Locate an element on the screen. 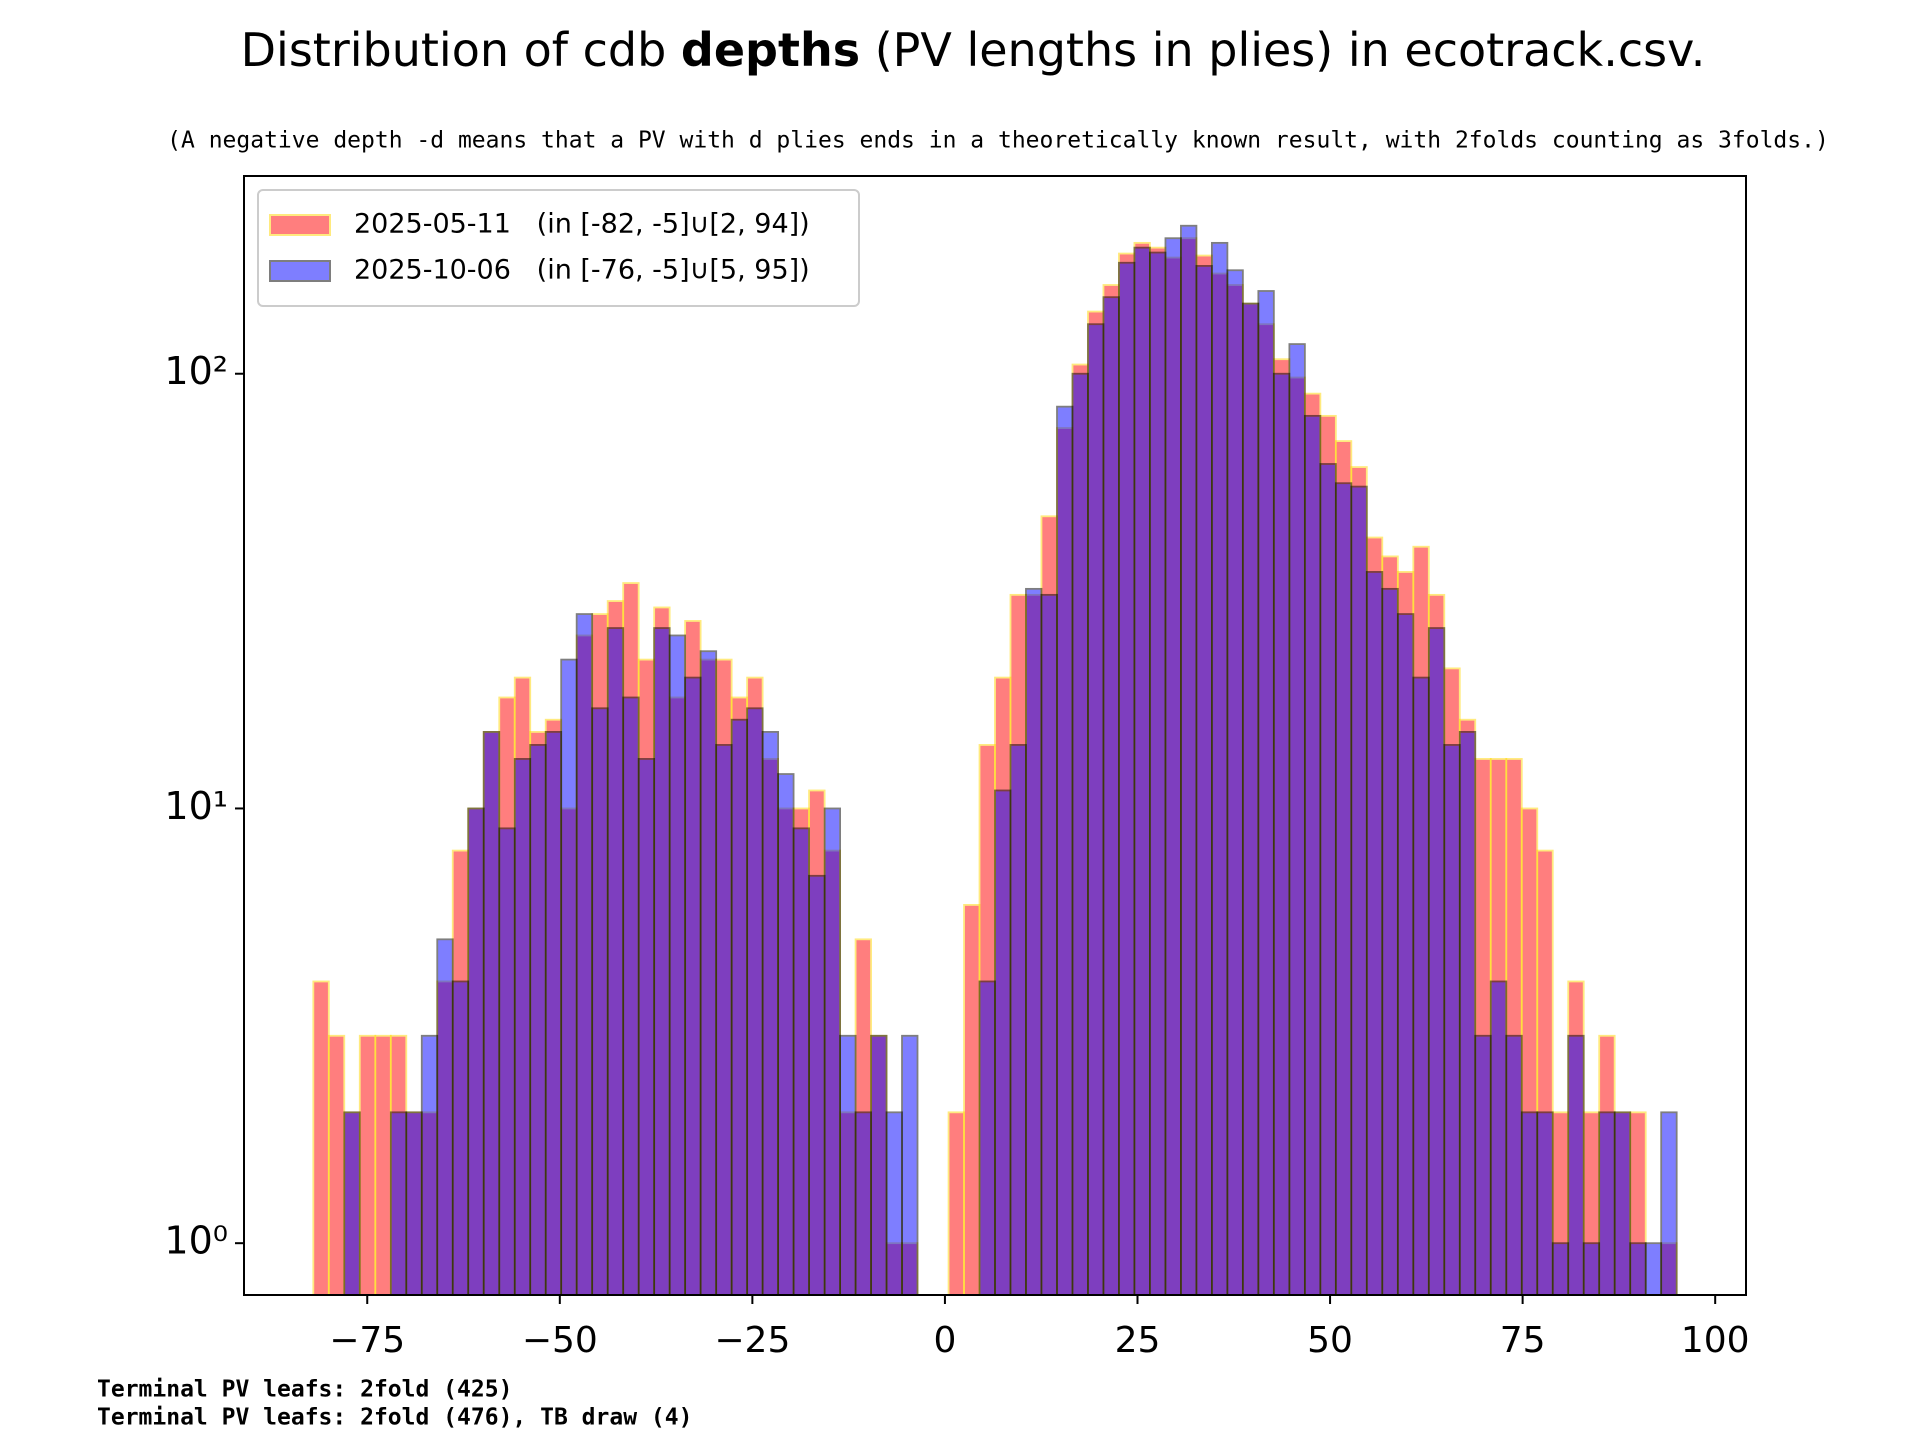  x-tick-label: 0 is located at coordinates (944, 1340).